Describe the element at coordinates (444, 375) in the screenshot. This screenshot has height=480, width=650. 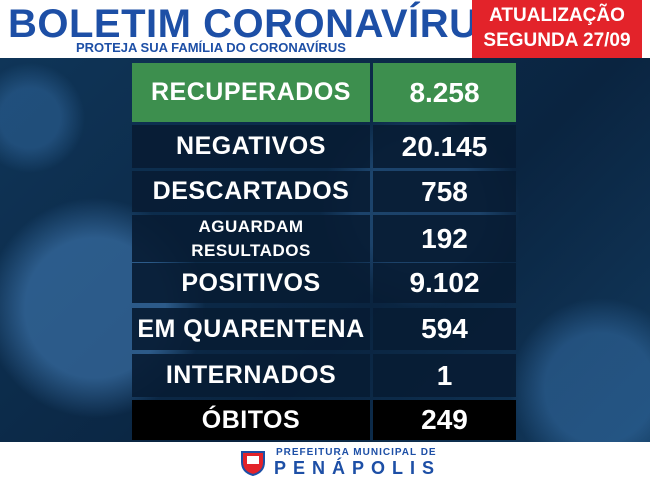
I see `row-value: 1` at that location.